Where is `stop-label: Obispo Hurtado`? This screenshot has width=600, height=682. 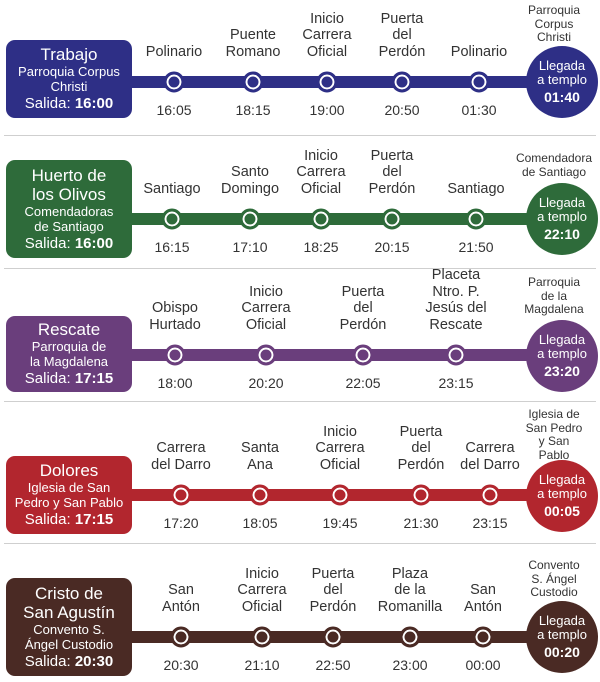
stop-label: Obispo Hurtado is located at coordinates (175, 316).